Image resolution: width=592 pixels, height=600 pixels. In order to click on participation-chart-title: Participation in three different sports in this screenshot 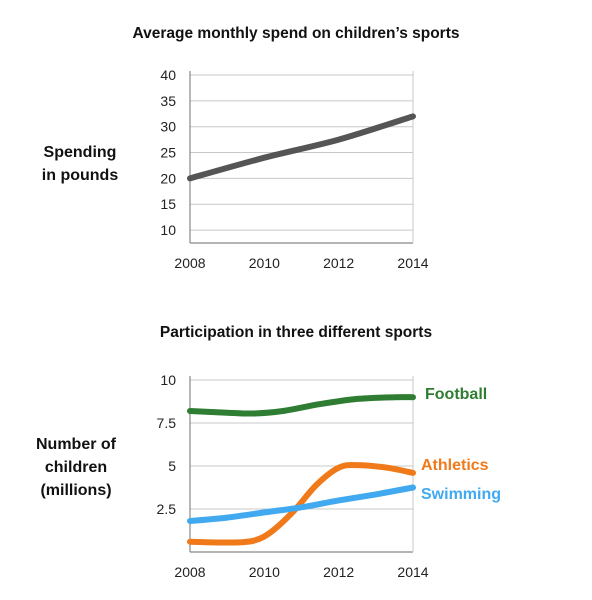, I will do `click(296, 332)`.